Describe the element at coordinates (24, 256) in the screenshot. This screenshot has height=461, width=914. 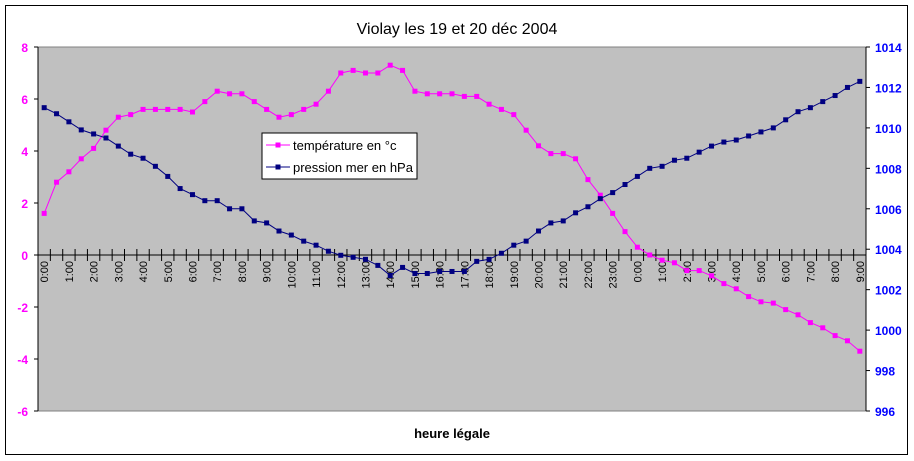
I see `y-left-tick-label: 0` at that location.